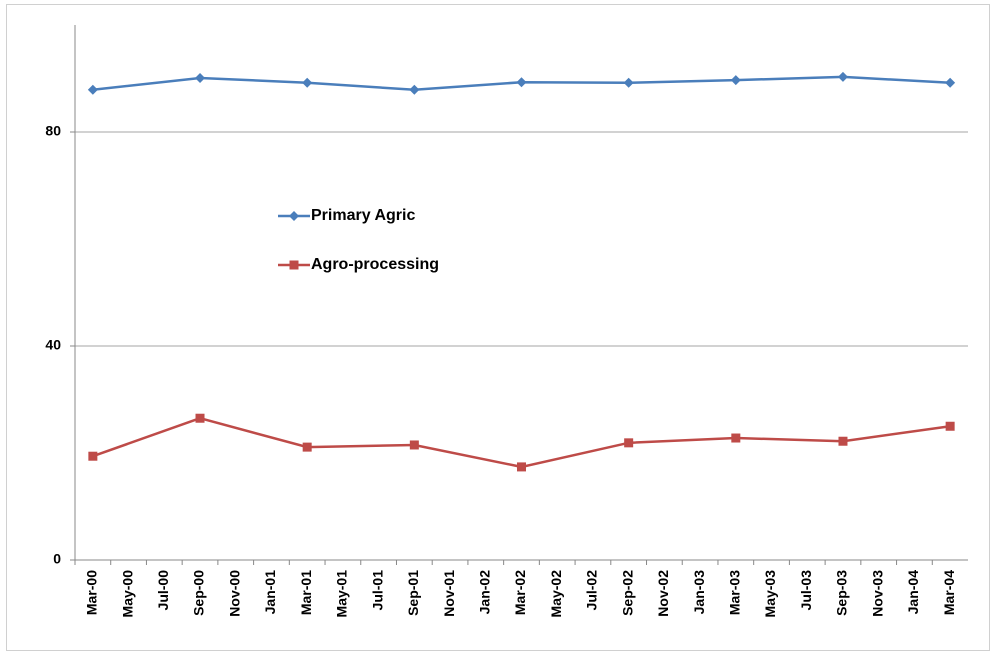  I want to click on x-tick-label: Mar-03, so click(735, 592).